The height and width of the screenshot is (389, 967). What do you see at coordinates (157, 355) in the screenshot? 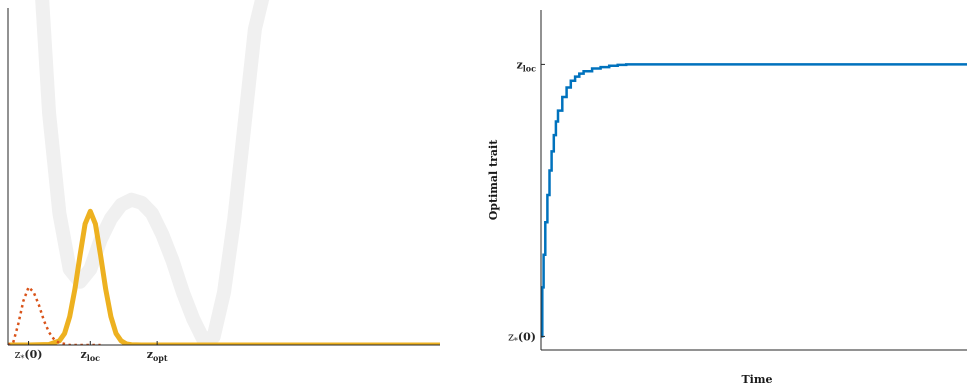
I see `left-x-tick-label-3: zopt` at bounding box center [157, 355].